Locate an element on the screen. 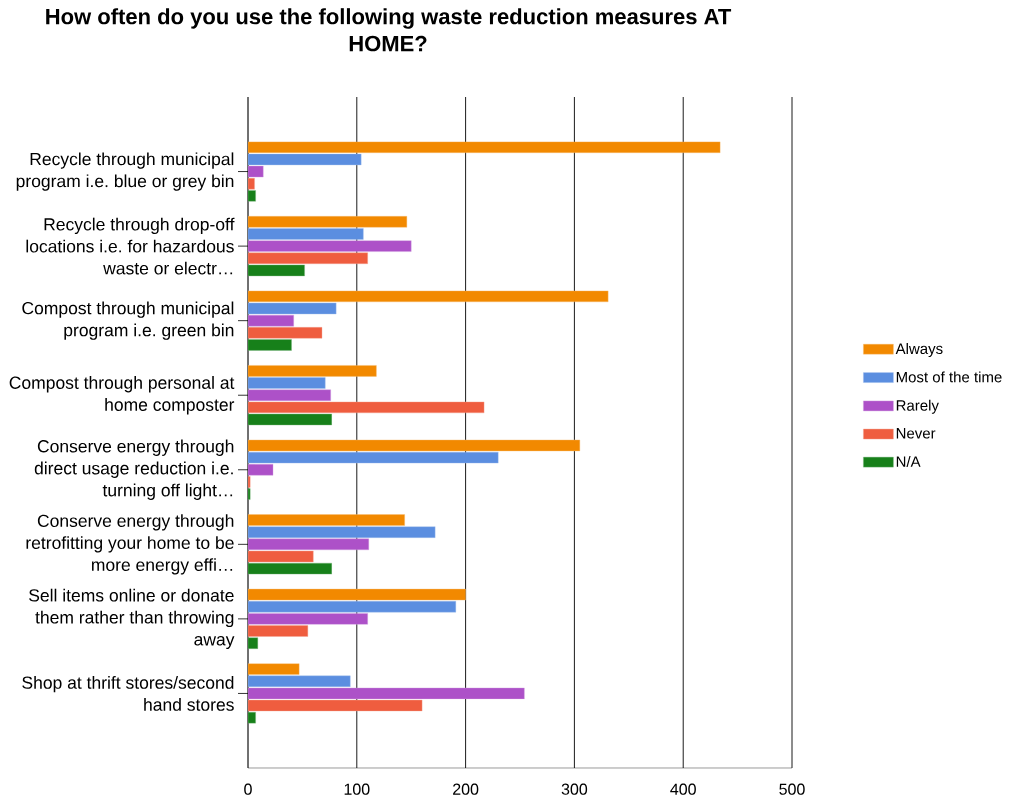 The width and height of the screenshot is (1016, 799). y-tick-label: Recycle through municipal program i.e. blue or grey bin is located at coordinates (125, 171).